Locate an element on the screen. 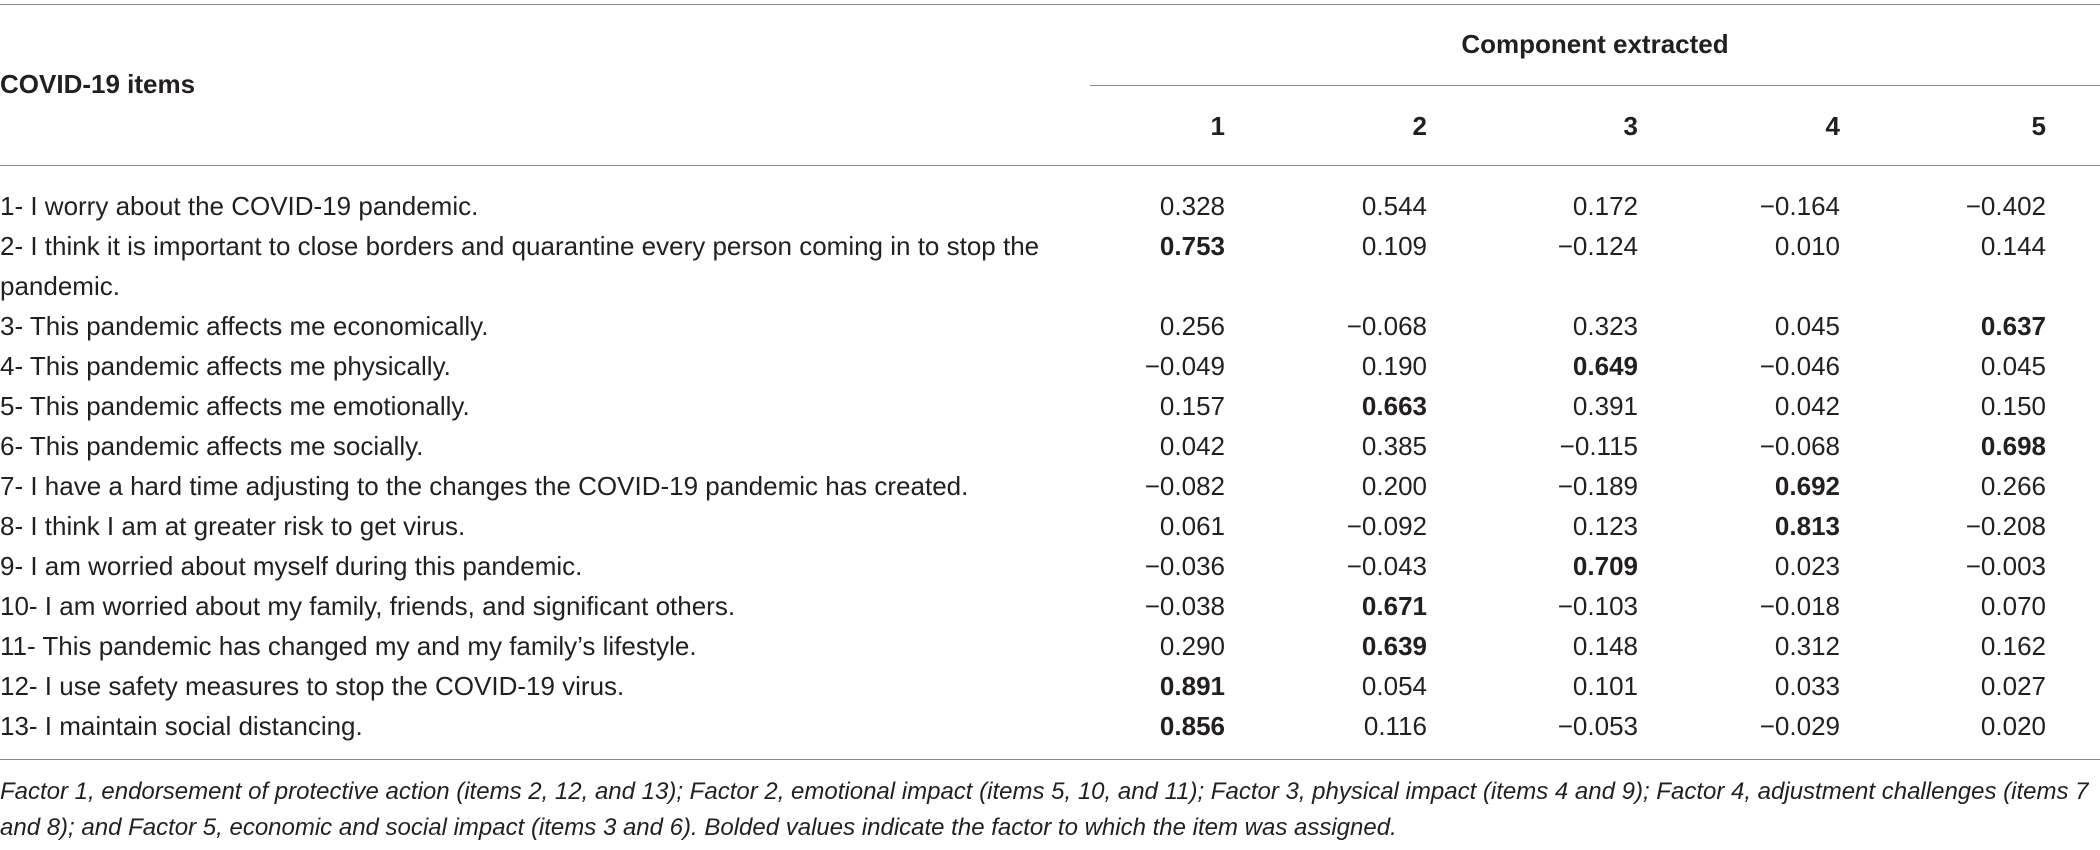  loading-value: −0.018 is located at coordinates (1799, 606).